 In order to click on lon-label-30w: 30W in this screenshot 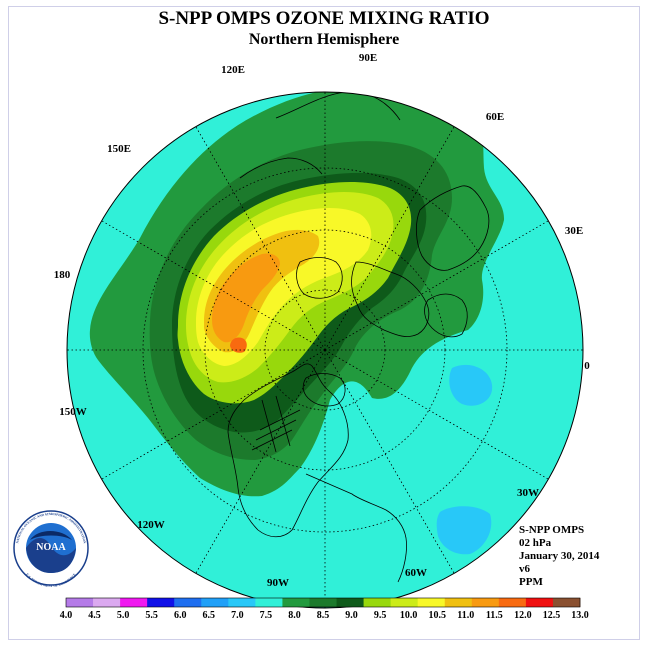, I will do `click(528, 493)`.